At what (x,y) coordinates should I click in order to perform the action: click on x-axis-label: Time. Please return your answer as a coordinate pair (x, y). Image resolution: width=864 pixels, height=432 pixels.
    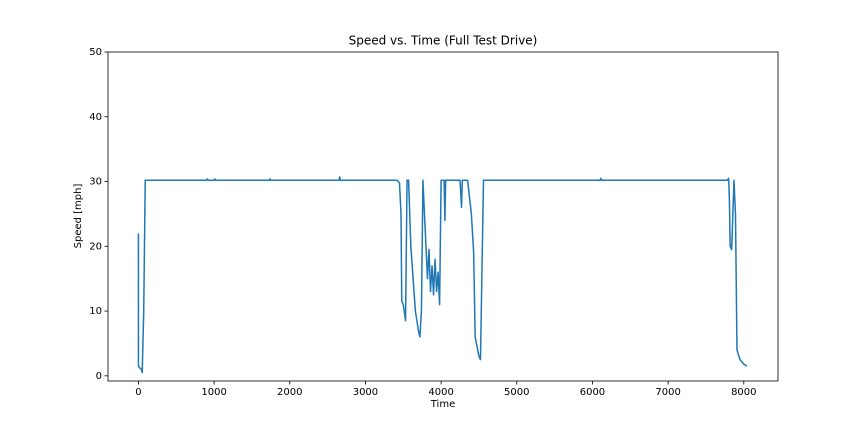
    Looking at the image, I should click on (442, 404).